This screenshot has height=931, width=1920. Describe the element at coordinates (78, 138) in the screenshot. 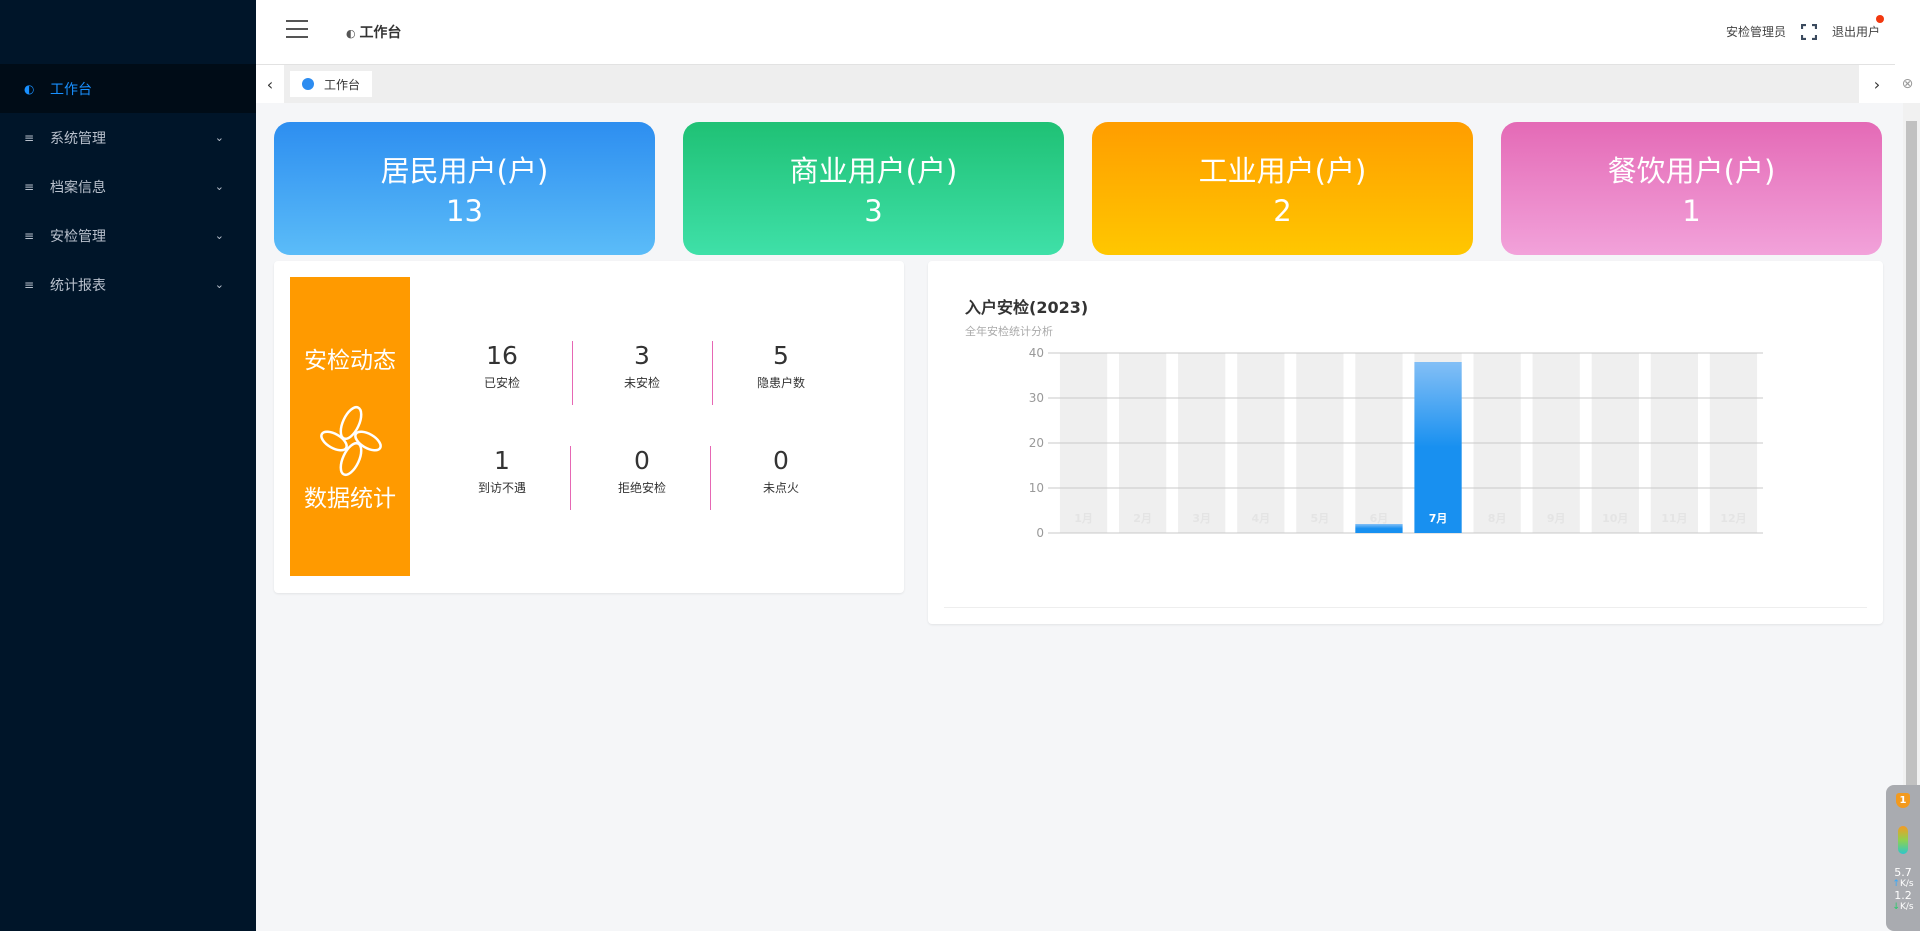

I see `sidebar-item-label: 系统管理` at that location.